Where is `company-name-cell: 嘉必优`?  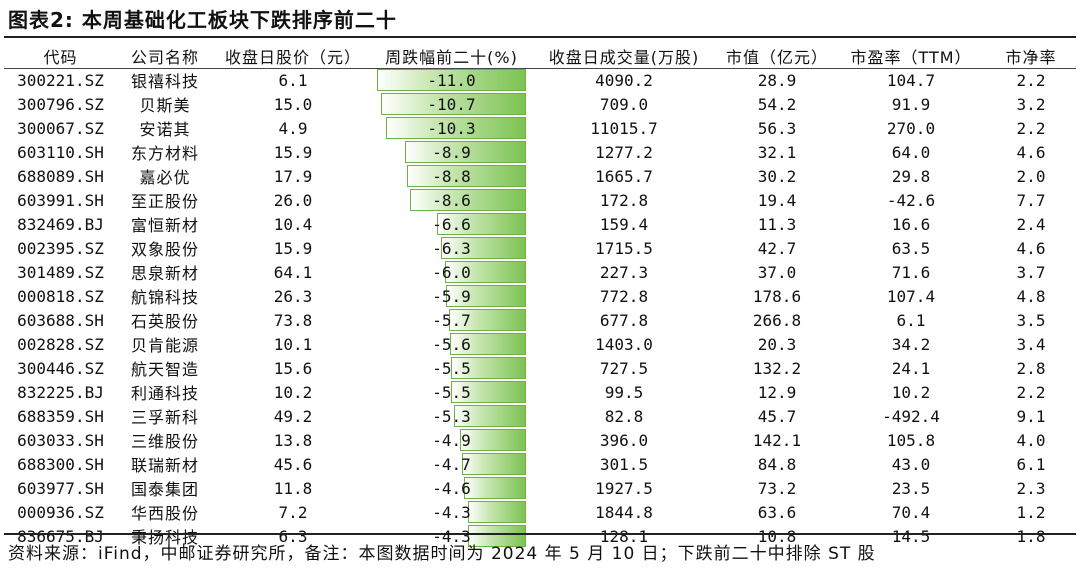
company-name-cell: 嘉必优 is located at coordinates (165, 177).